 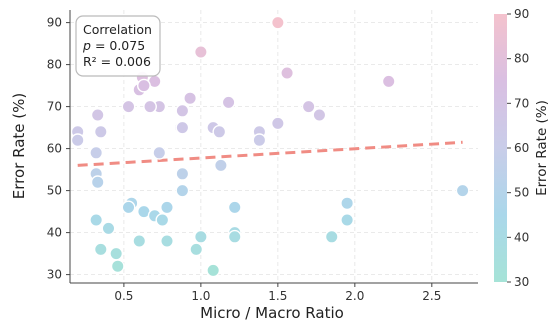 What do you see at coordinates (521, 59) in the screenshot?
I see `colorbar-tick-label: 80` at bounding box center [521, 59].